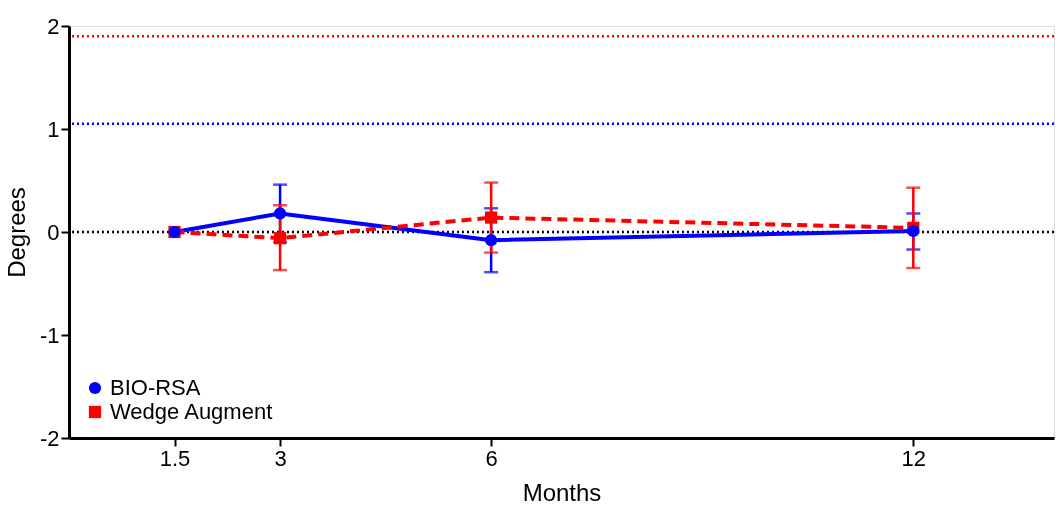 The width and height of the screenshot is (1061, 510). Describe the element at coordinates (53, 26) in the screenshot. I see `y-tick-label: 2` at that location.